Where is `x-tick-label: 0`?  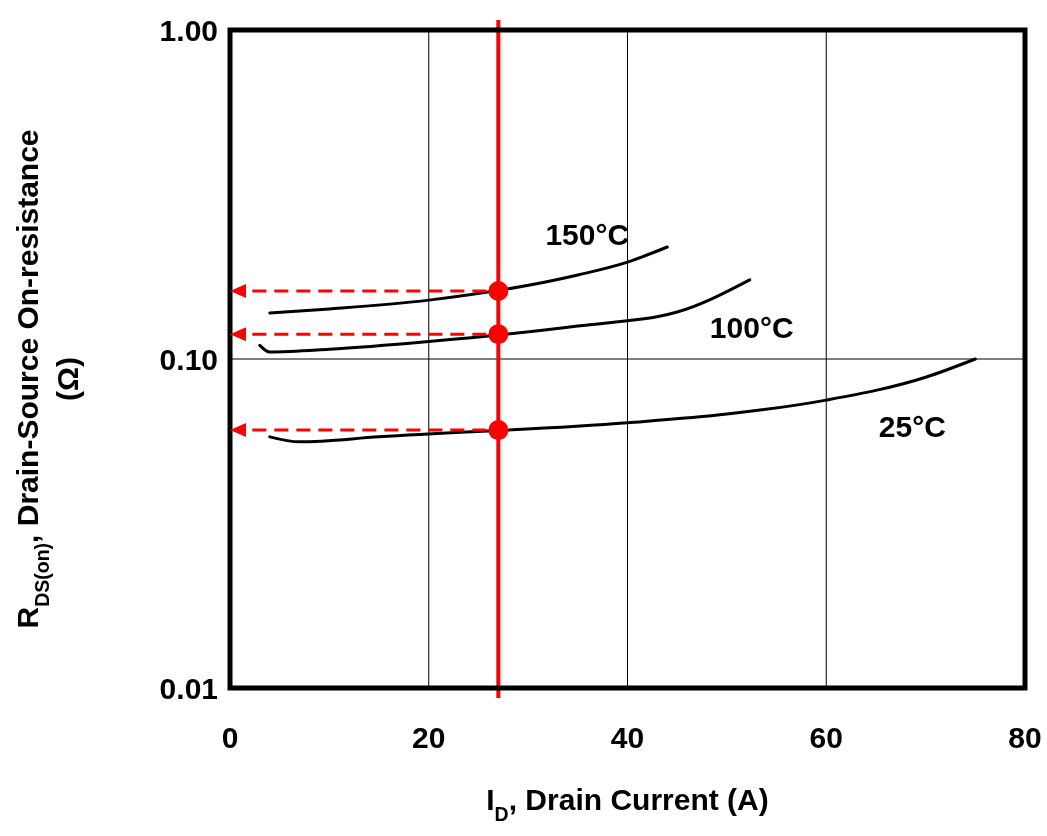
x-tick-label: 0 is located at coordinates (230, 737).